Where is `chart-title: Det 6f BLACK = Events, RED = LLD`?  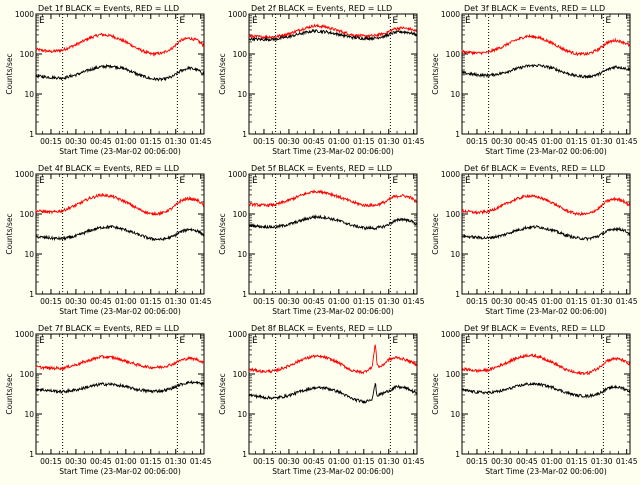
chart-title: Det 6f BLACK = Events, RED = LLD is located at coordinates (534, 168).